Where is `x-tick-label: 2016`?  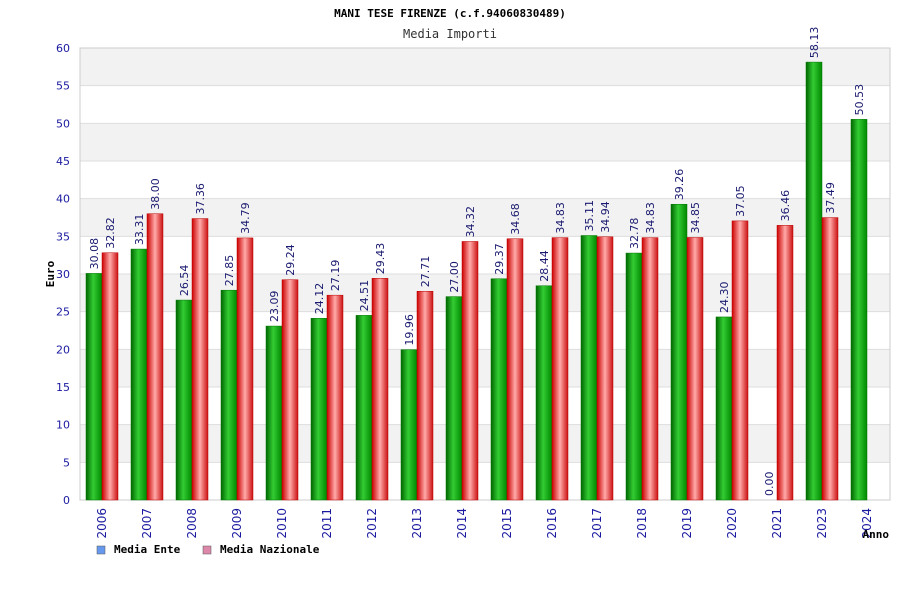 x-tick-label: 2016 is located at coordinates (552, 523).